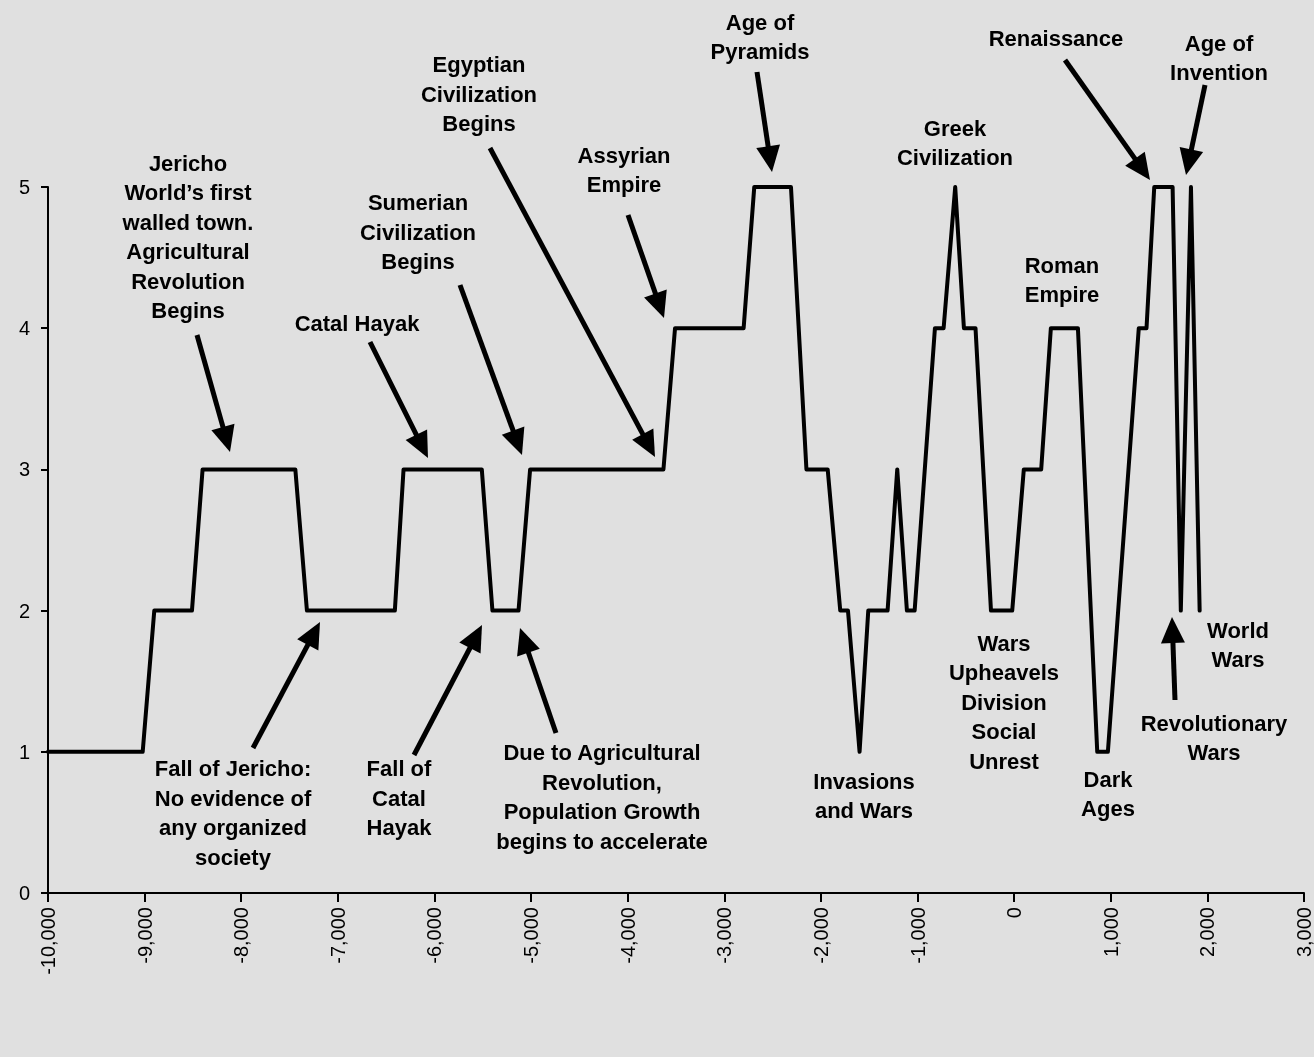 This screenshot has height=1057, width=1314. What do you see at coordinates (1110, 932) in the screenshot?
I see `x-tick-label: 1,000` at bounding box center [1110, 932].